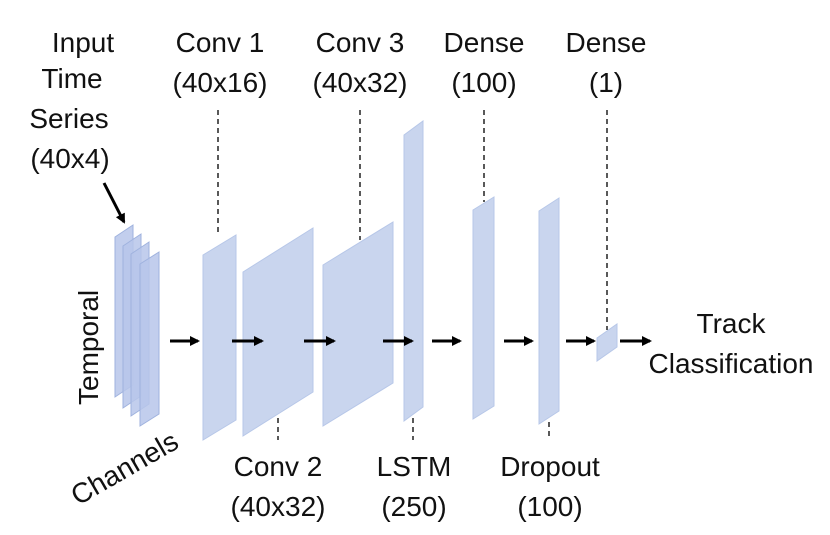  I want to click on lstm-shape: (250), so click(413, 506).